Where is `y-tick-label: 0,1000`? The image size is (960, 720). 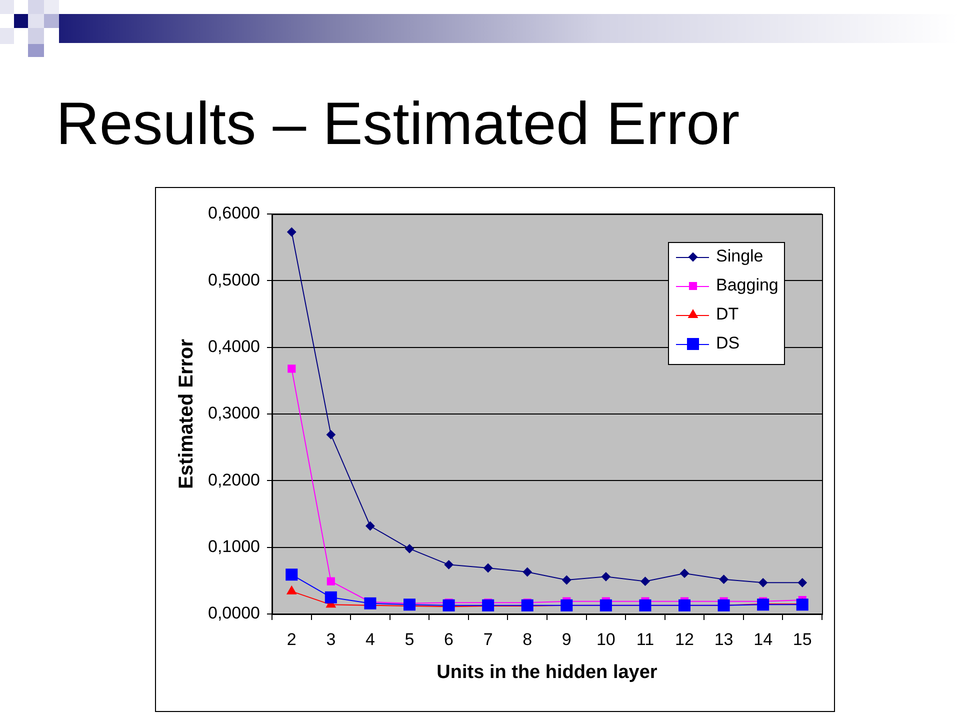
y-tick-label: 0,1000 is located at coordinates (234, 546).